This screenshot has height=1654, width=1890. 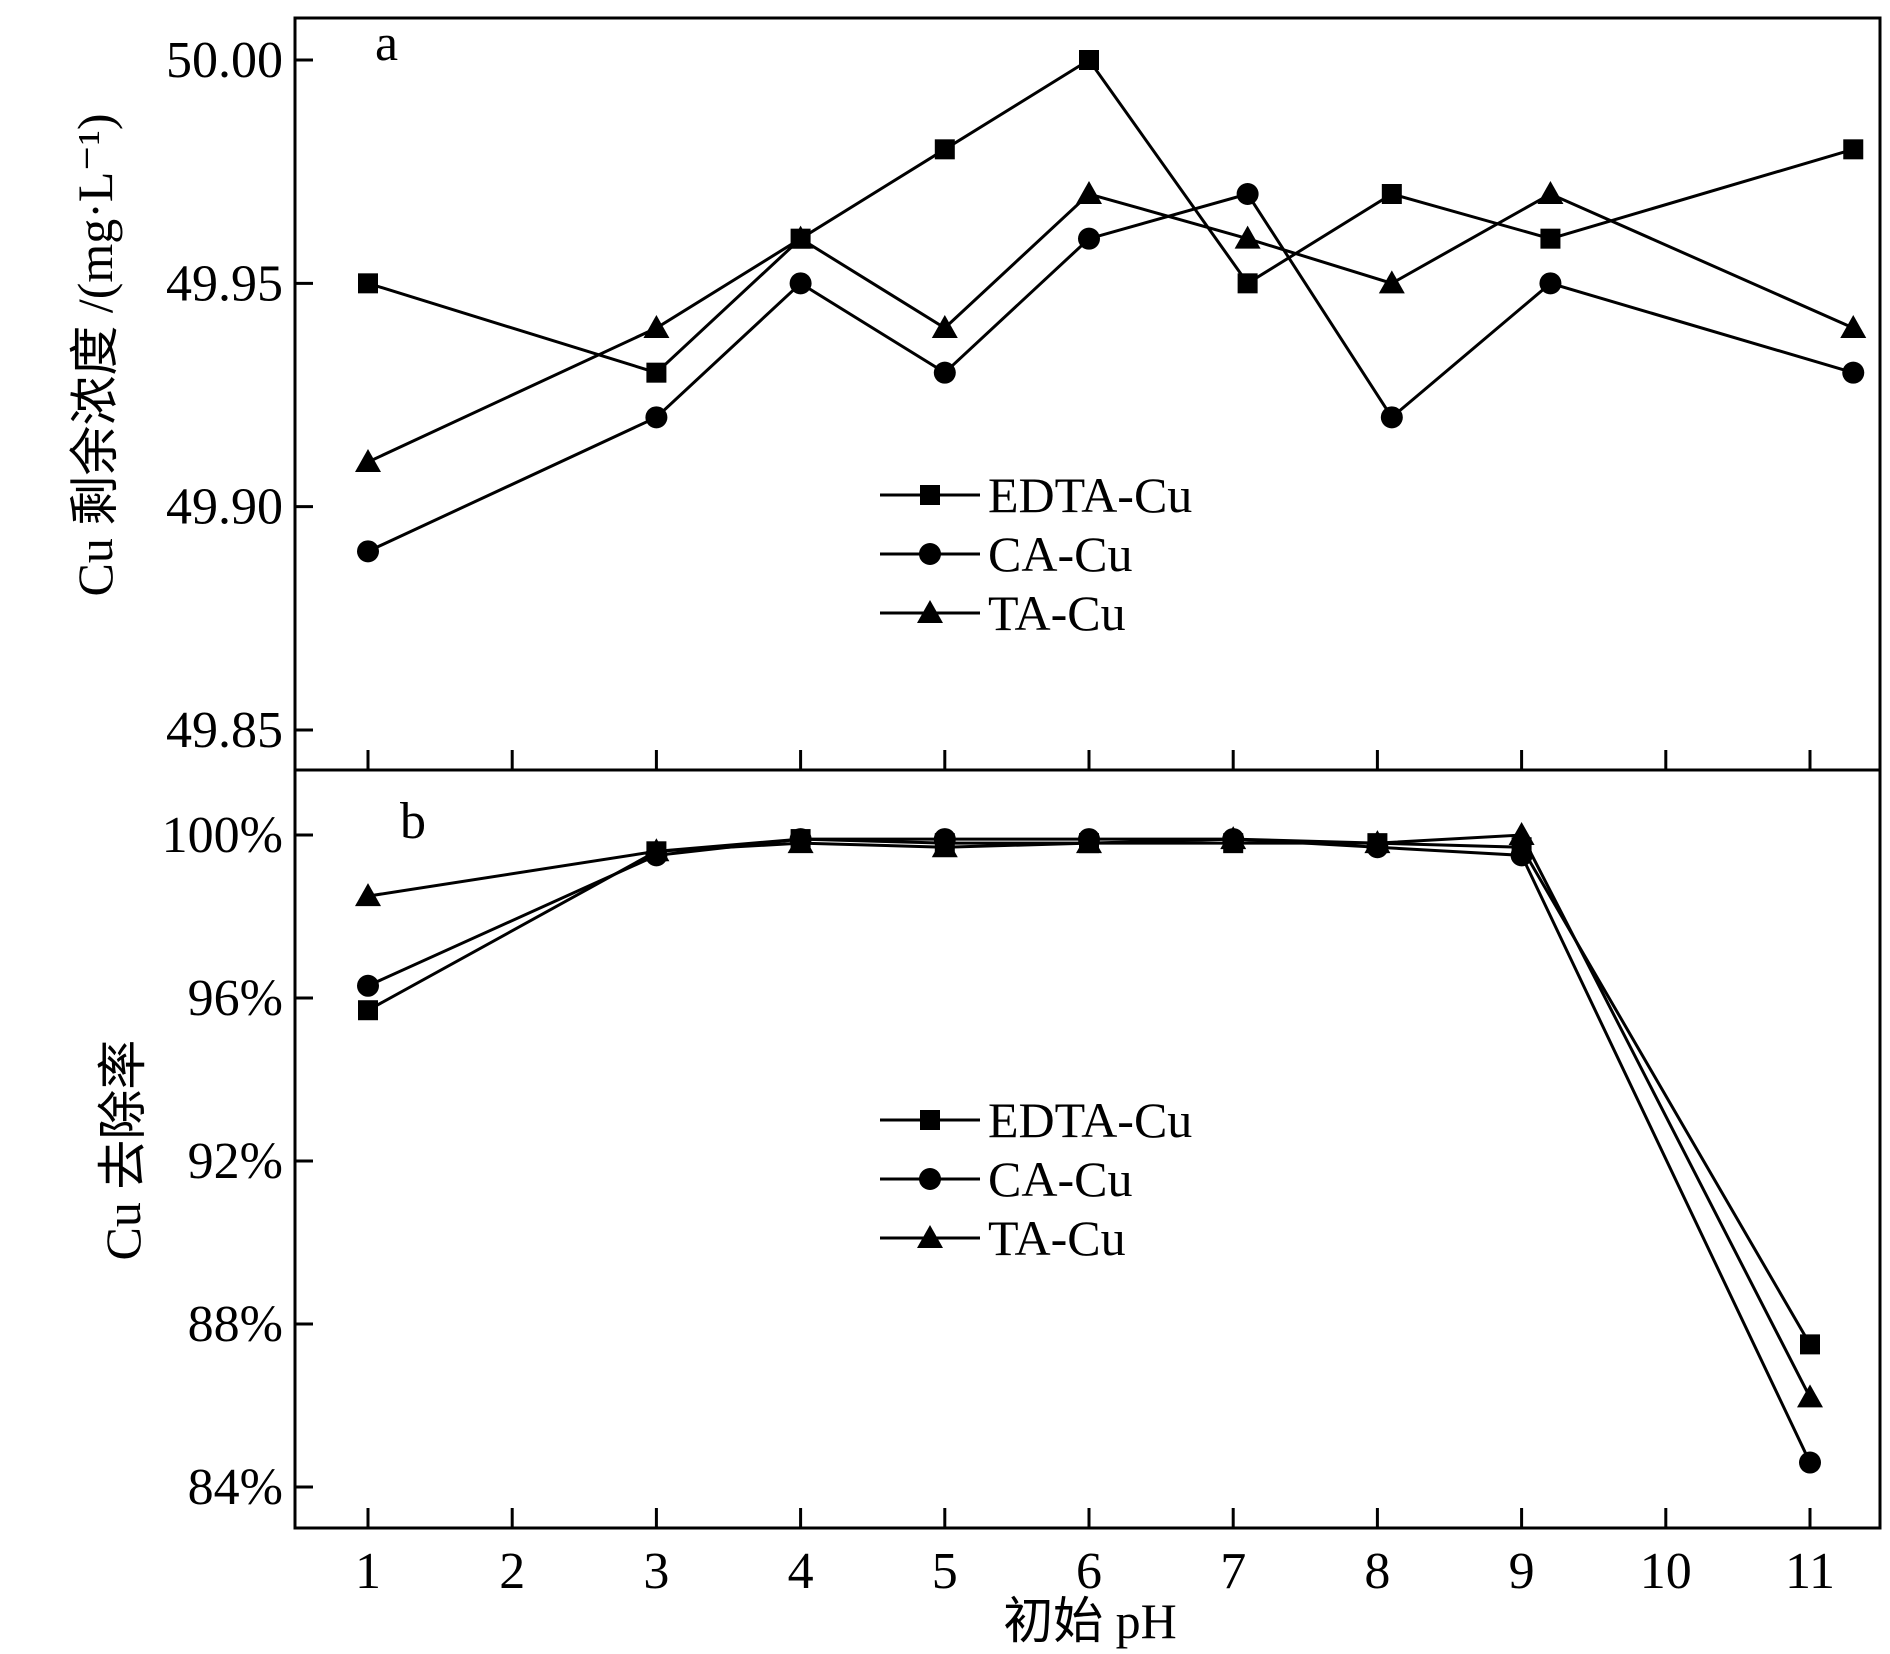 I want to click on x-tick-label: 9, so click(x=1522, y=1571).